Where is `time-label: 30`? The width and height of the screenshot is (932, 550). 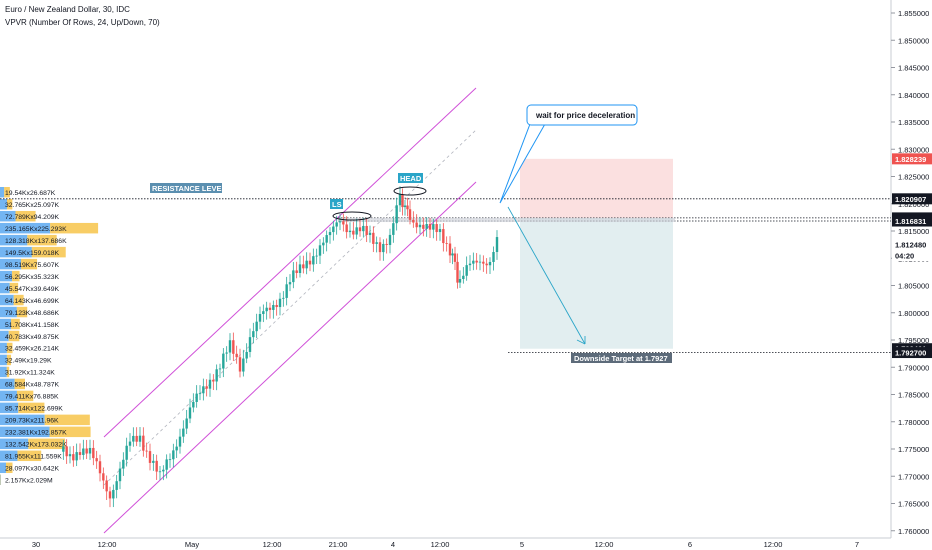 time-label: 30 is located at coordinates (36, 544).